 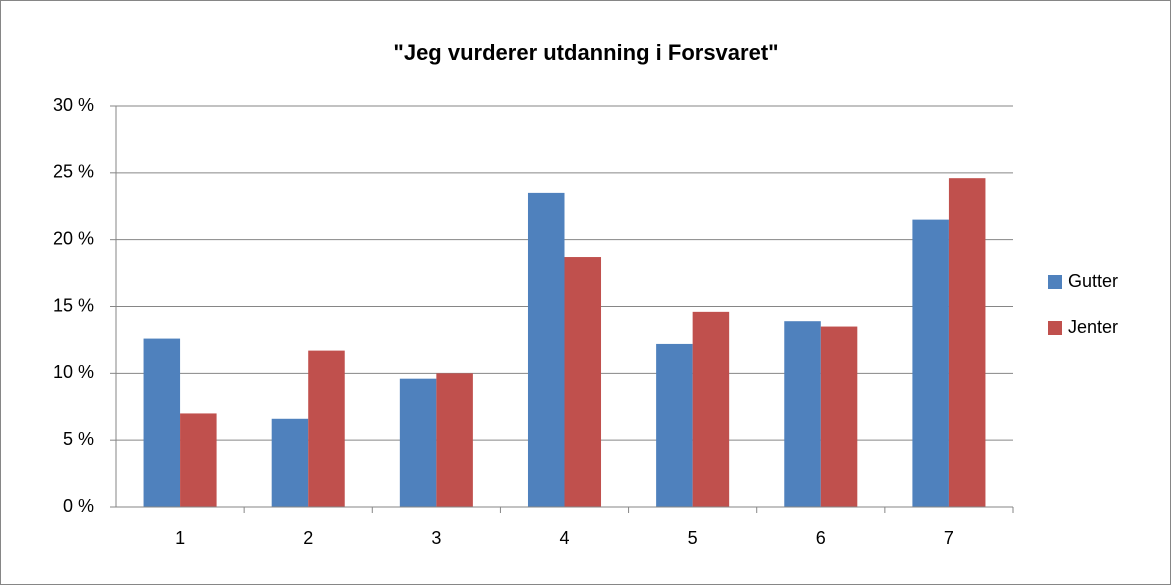 What do you see at coordinates (949, 538) in the screenshot?
I see `x-tick-label: 7` at bounding box center [949, 538].